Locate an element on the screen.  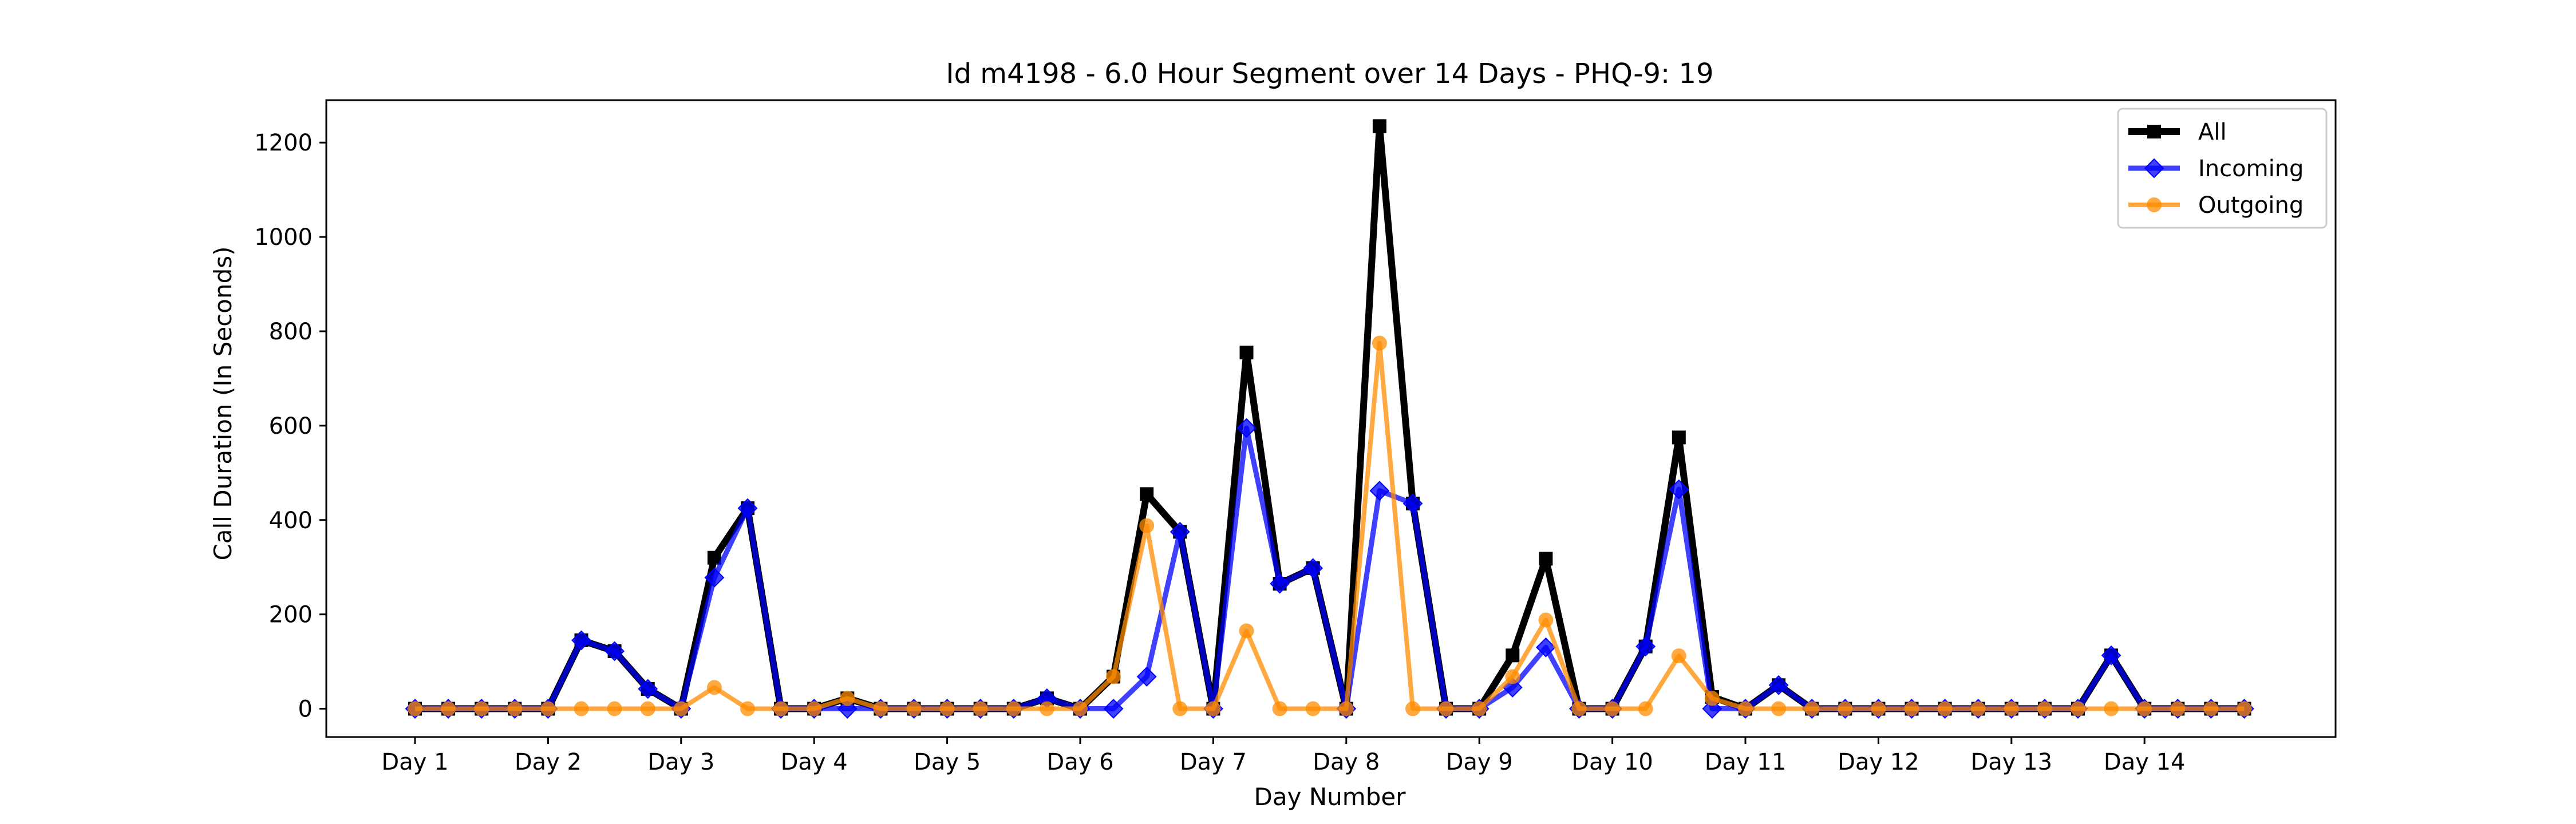
legend-label-outgoing: Outgoing is located at coordinates (2251, 205).